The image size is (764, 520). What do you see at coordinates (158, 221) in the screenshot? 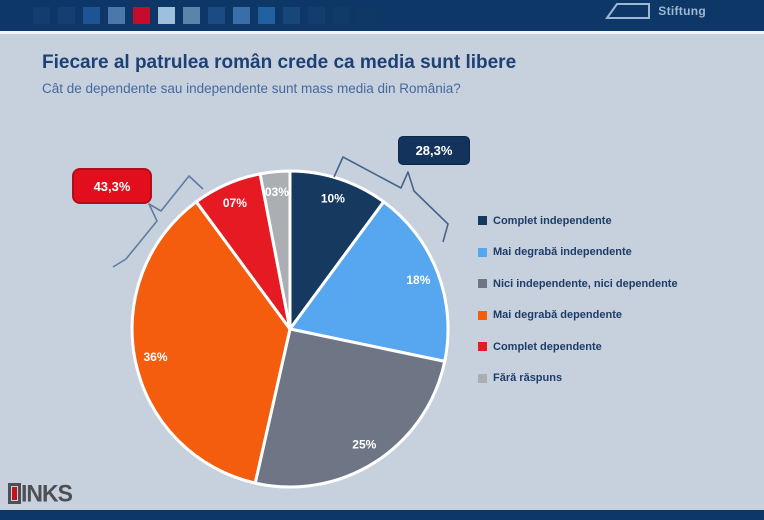
I see `bracket-dependente` at bounding box center [158, 221].